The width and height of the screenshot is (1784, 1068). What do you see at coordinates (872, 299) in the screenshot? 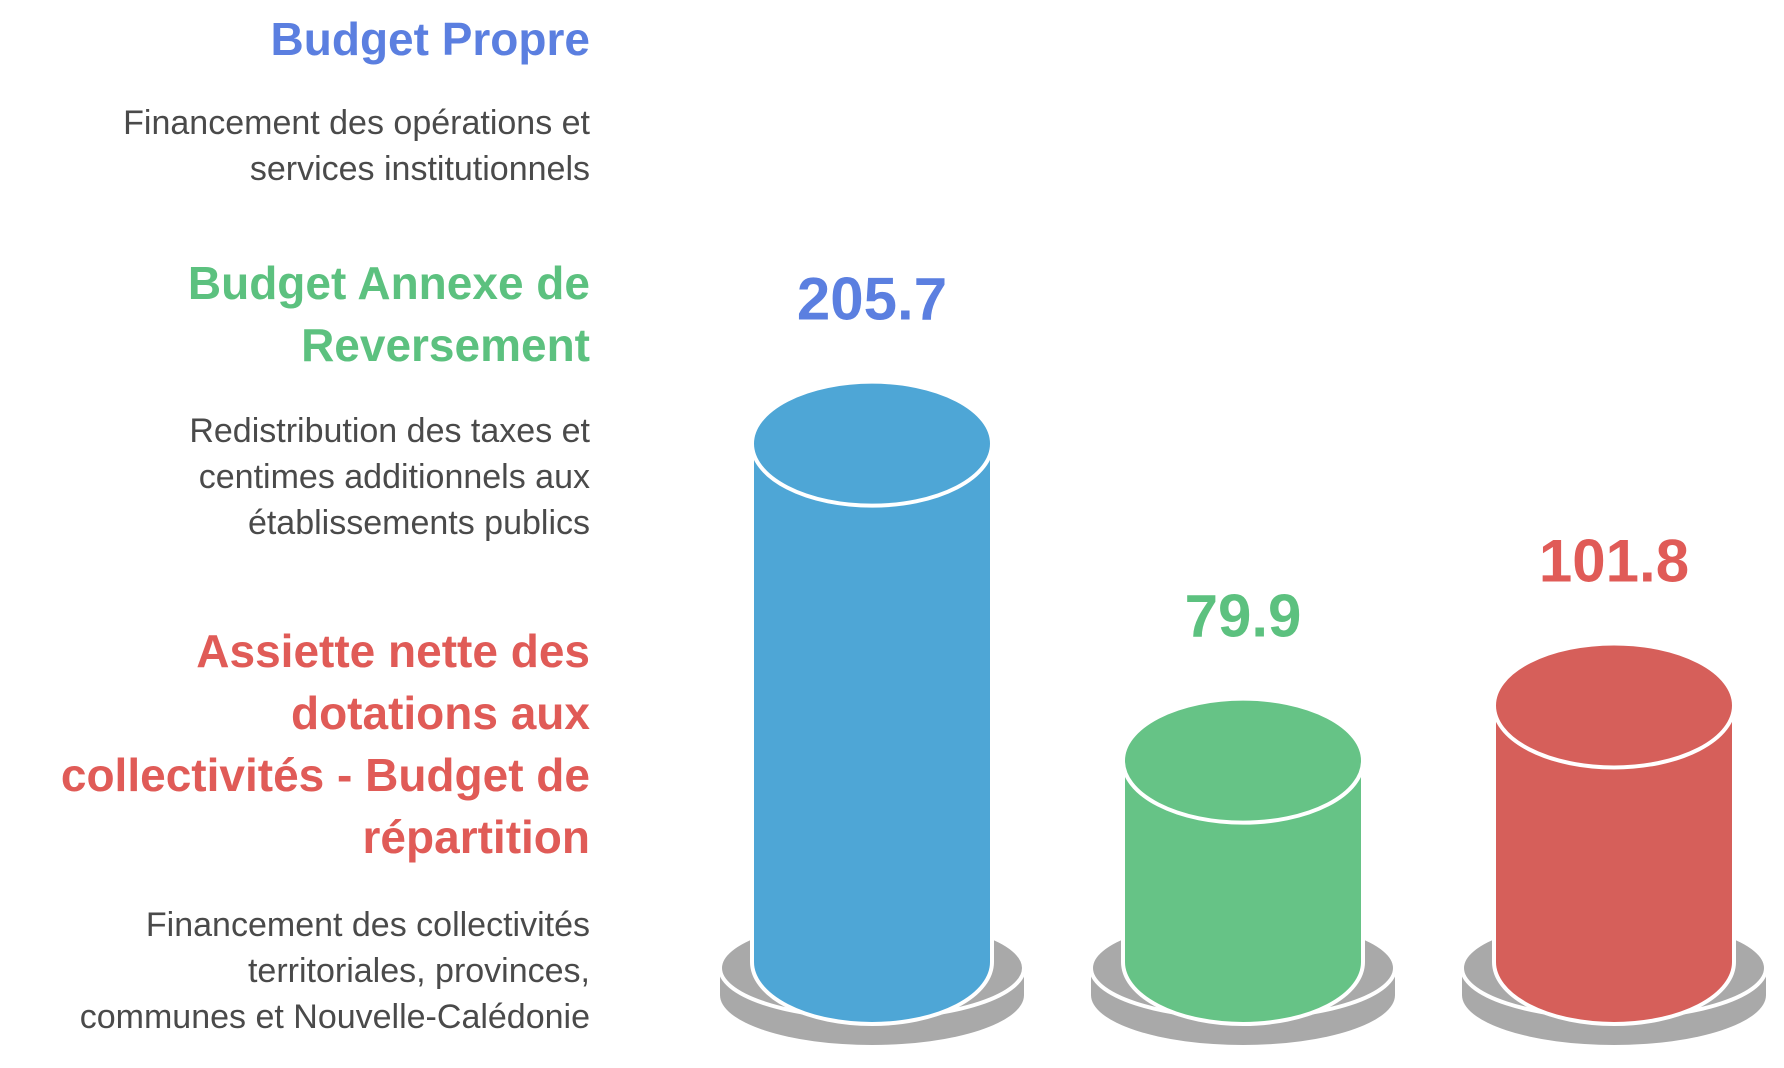
I see `bar-value-label: 205.7` at bounding box center [872, 299].